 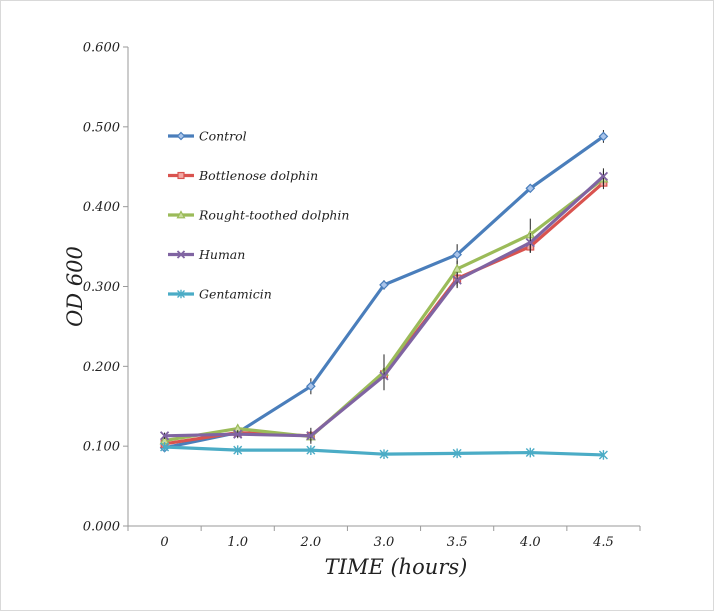 I want to click on y-ticks: 0.000 0.100 0.200 0.300 0.400 0.500 0.600, so click(x=105, y=288).